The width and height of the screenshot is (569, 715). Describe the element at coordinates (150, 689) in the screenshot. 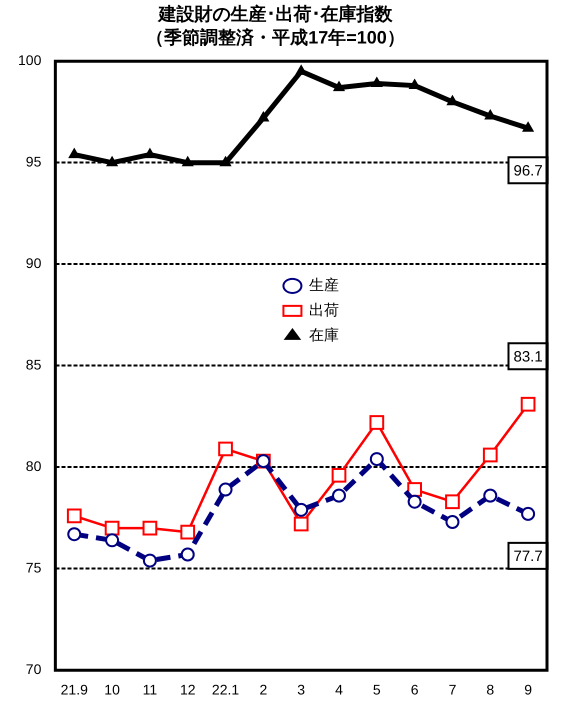

I see `x-tick-label: 11` at that location.